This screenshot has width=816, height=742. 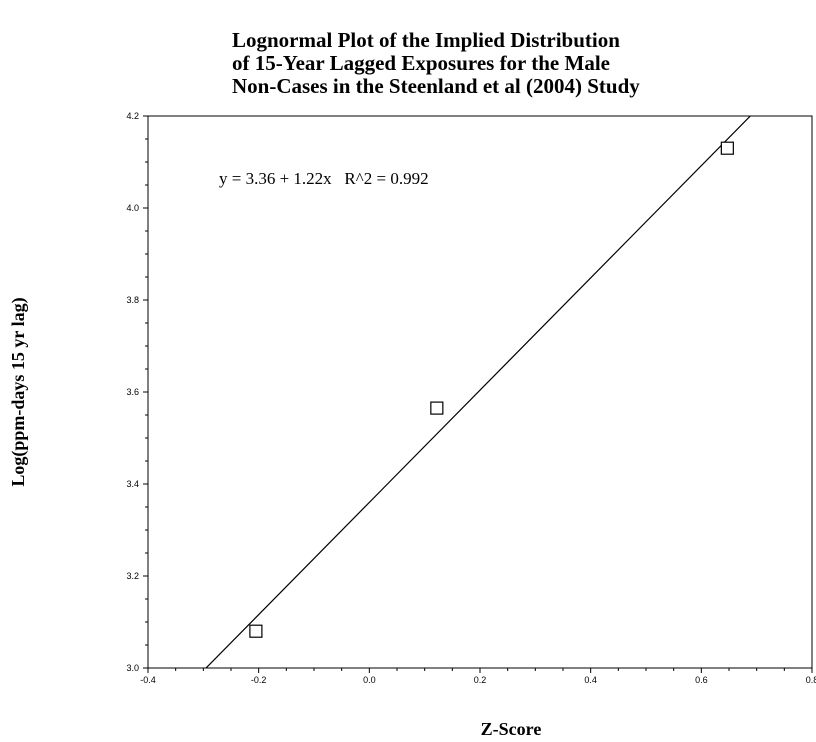 I want to click on x-axis-label: Z-Score, so click(x=511, y=729).